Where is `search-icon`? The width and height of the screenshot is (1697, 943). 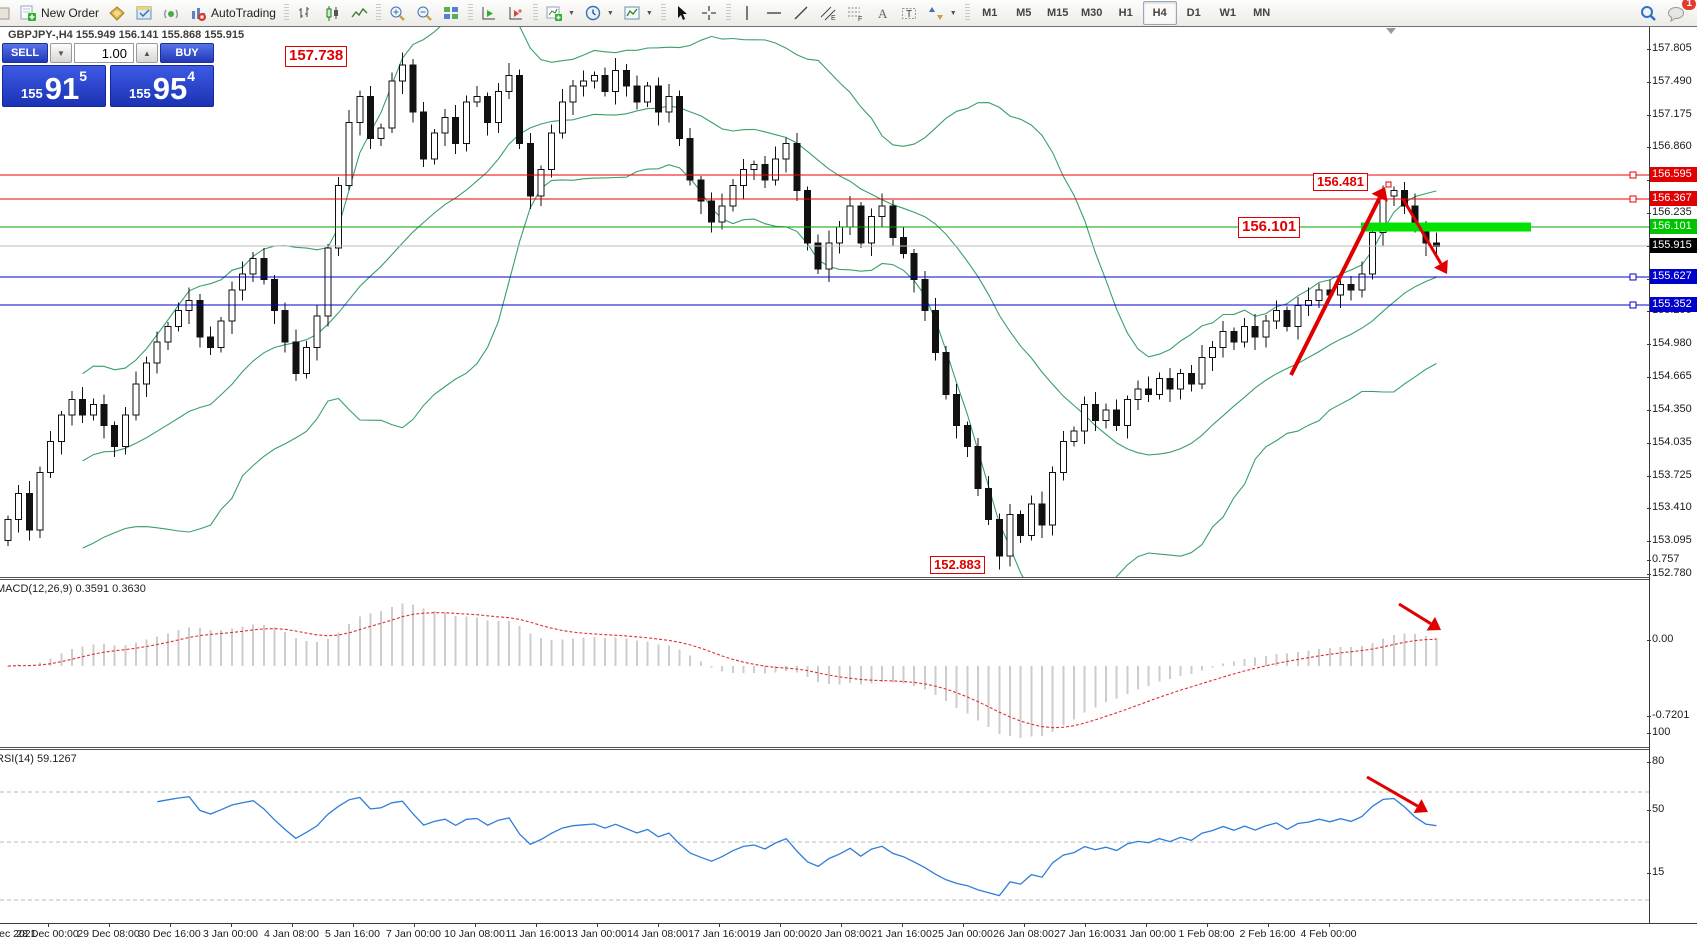
search-icon is located at coordinates (1648, 13).